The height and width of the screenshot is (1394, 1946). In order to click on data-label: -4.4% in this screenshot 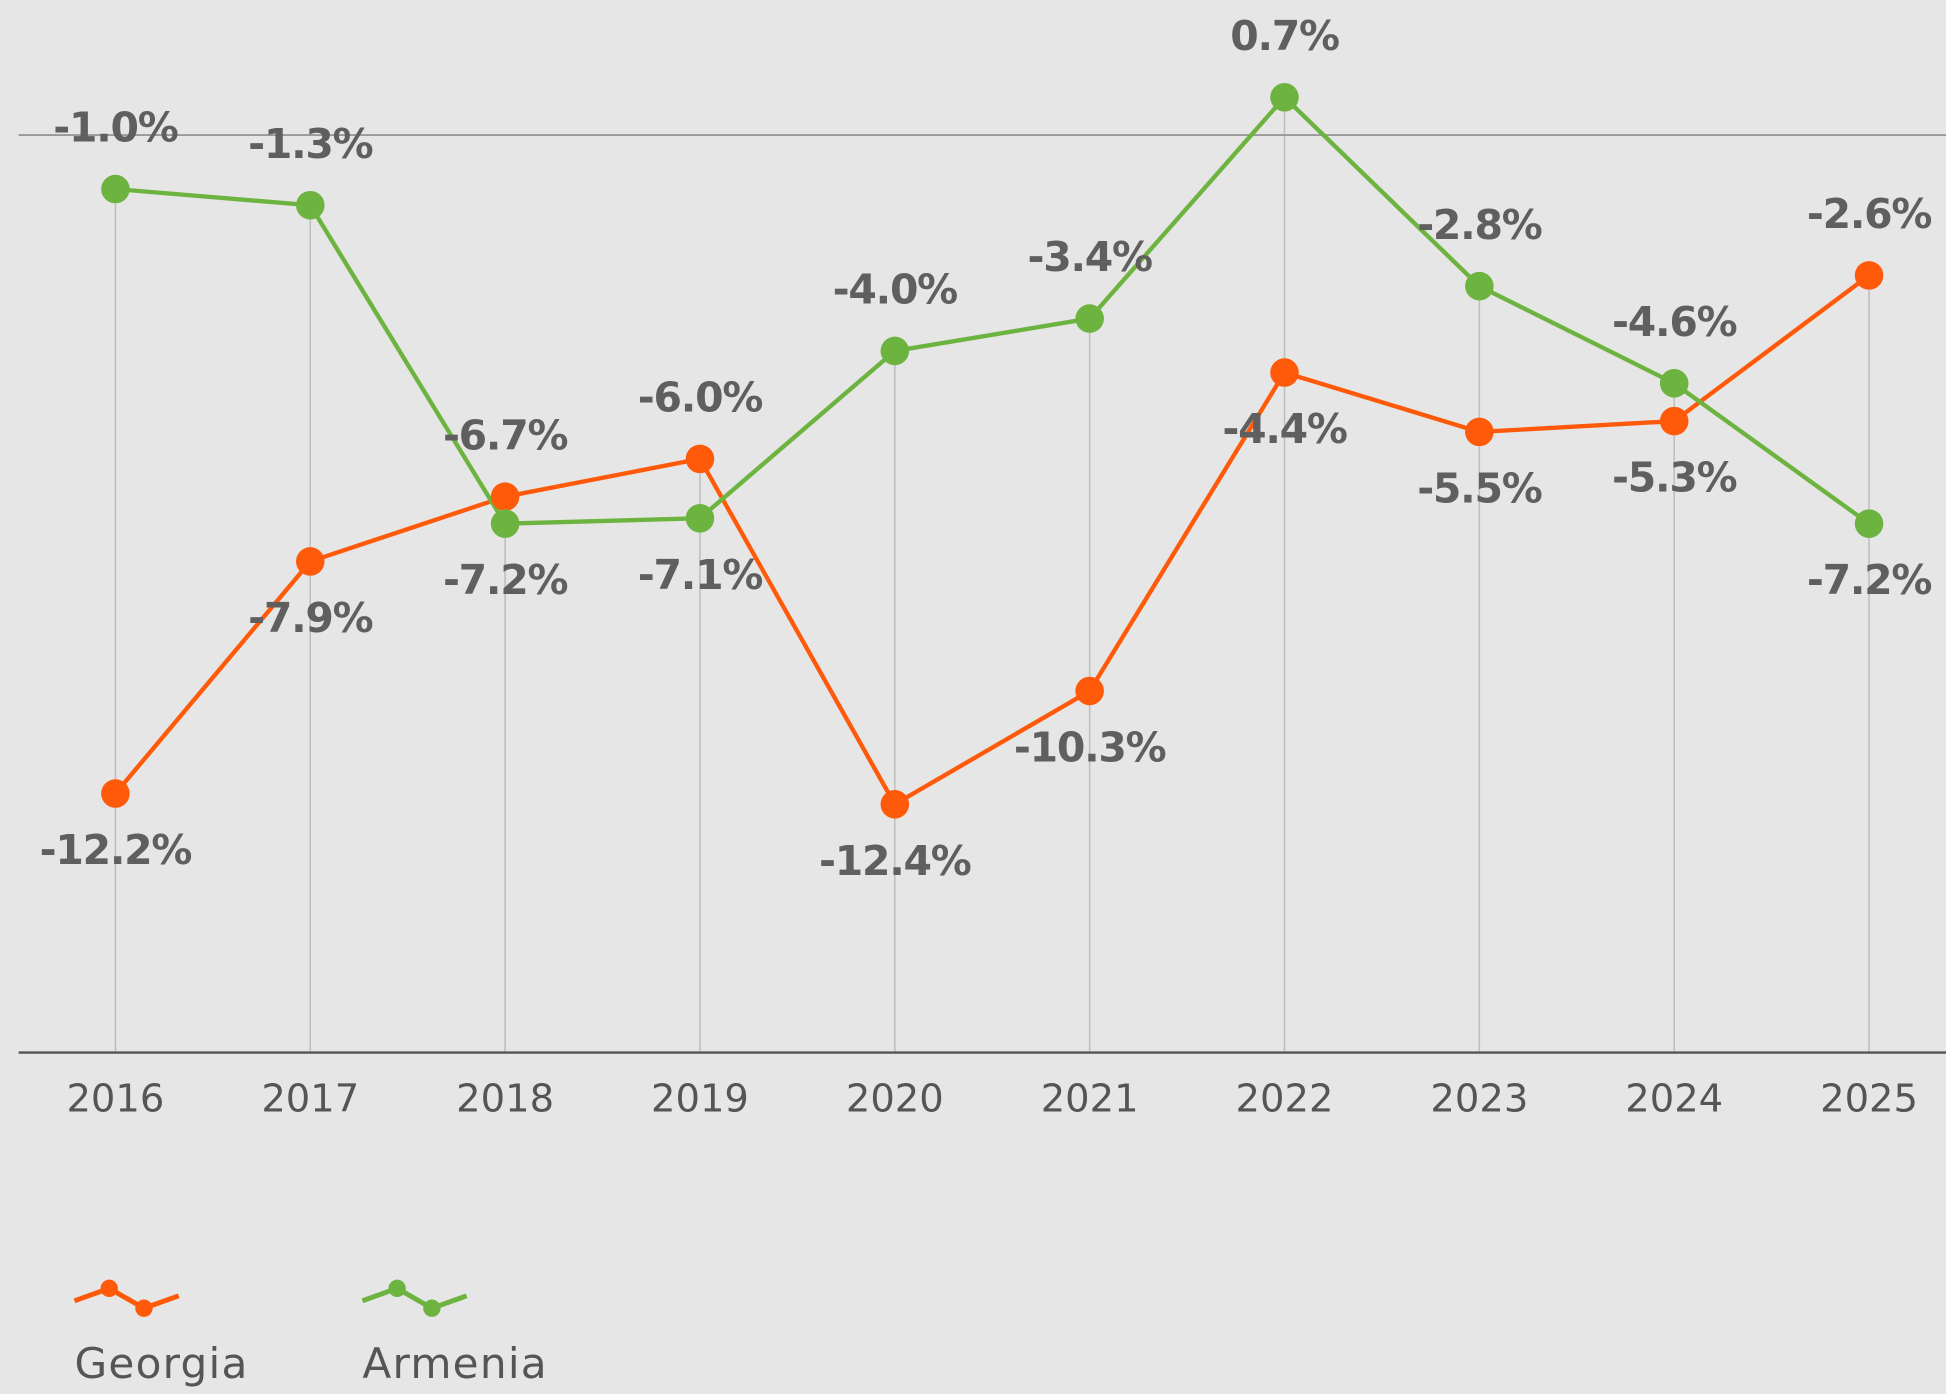, I will do `click(1284, 429)`.